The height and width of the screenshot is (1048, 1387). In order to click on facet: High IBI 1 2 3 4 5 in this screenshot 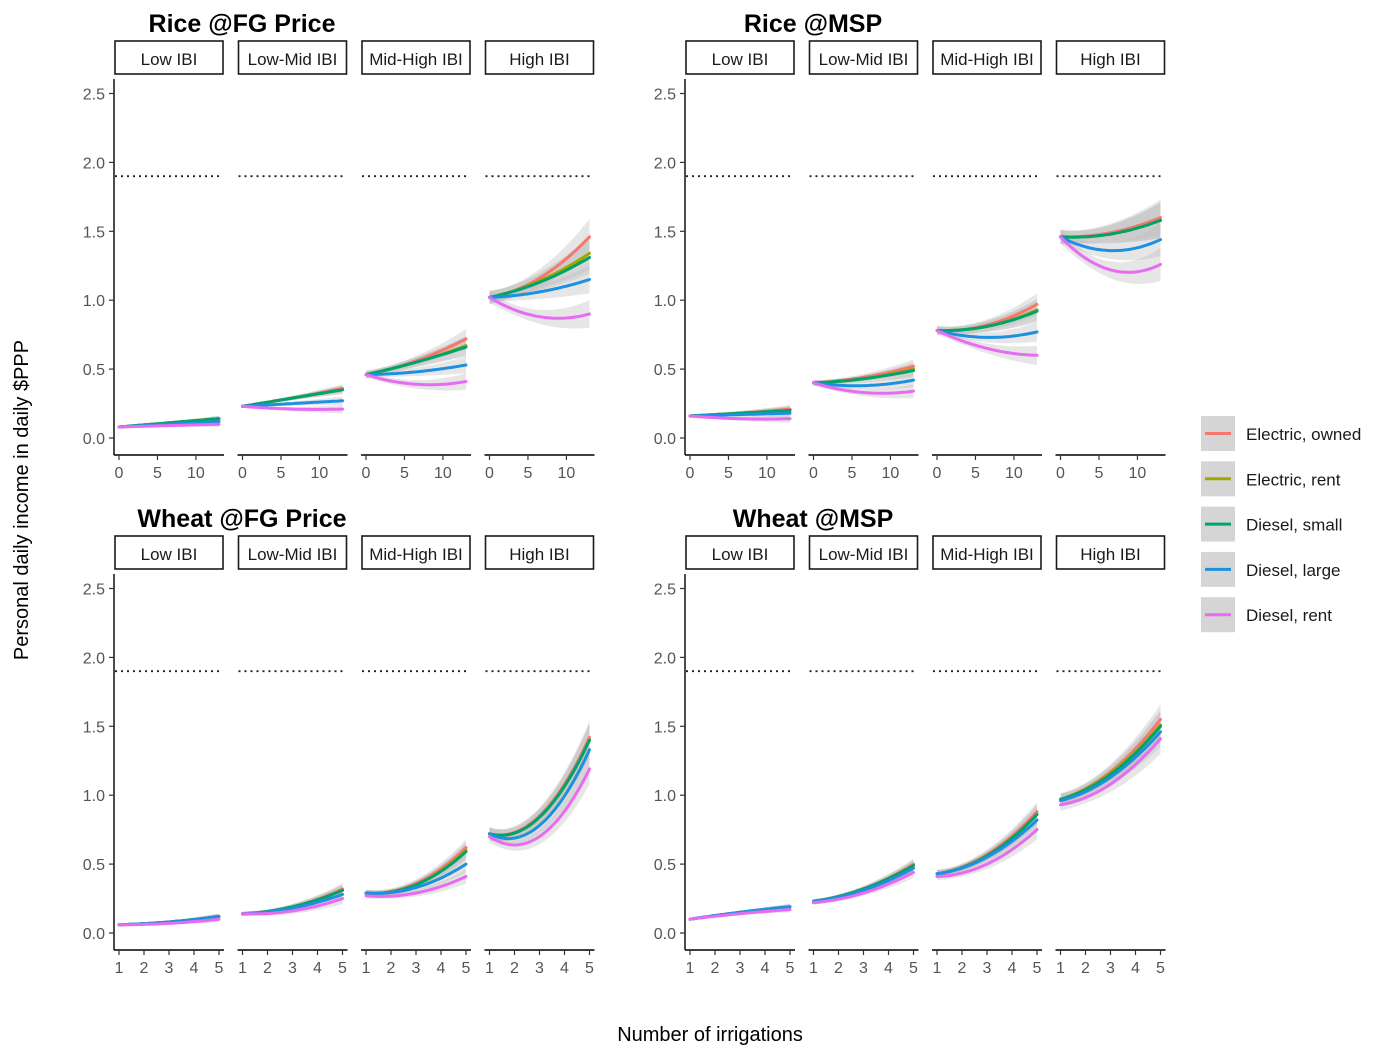, I will do `click(1110, 756)`.